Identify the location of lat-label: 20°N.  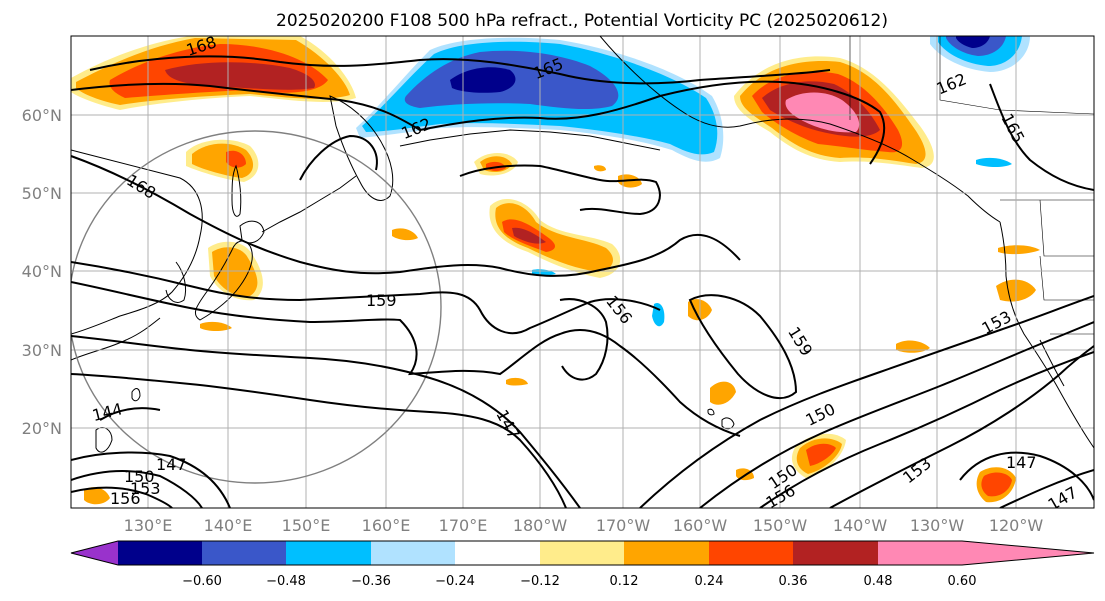
(42, 428).